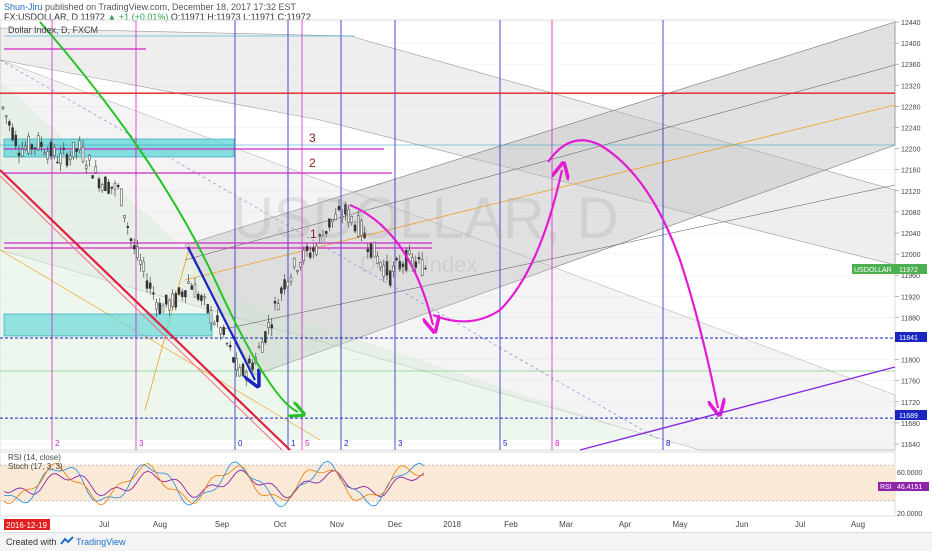 This screenshot has width=932, height=551. What do you see at coordinates (346, 443) in the screenshot?
I see `cycle-label: 2` at bounding box center [346, 443].